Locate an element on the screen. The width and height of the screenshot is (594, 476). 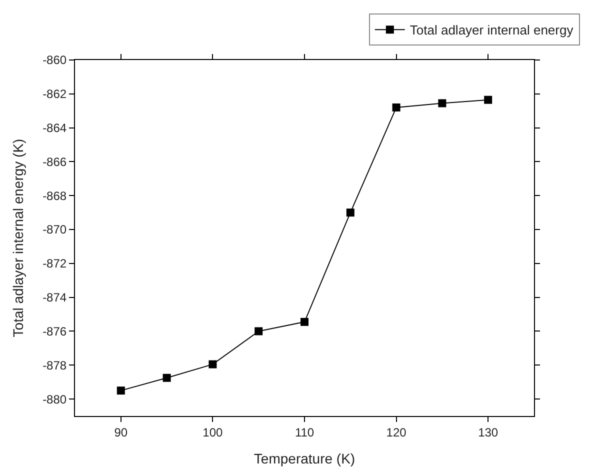
x-tick-label: 100 is located at coordinates (213, 432).